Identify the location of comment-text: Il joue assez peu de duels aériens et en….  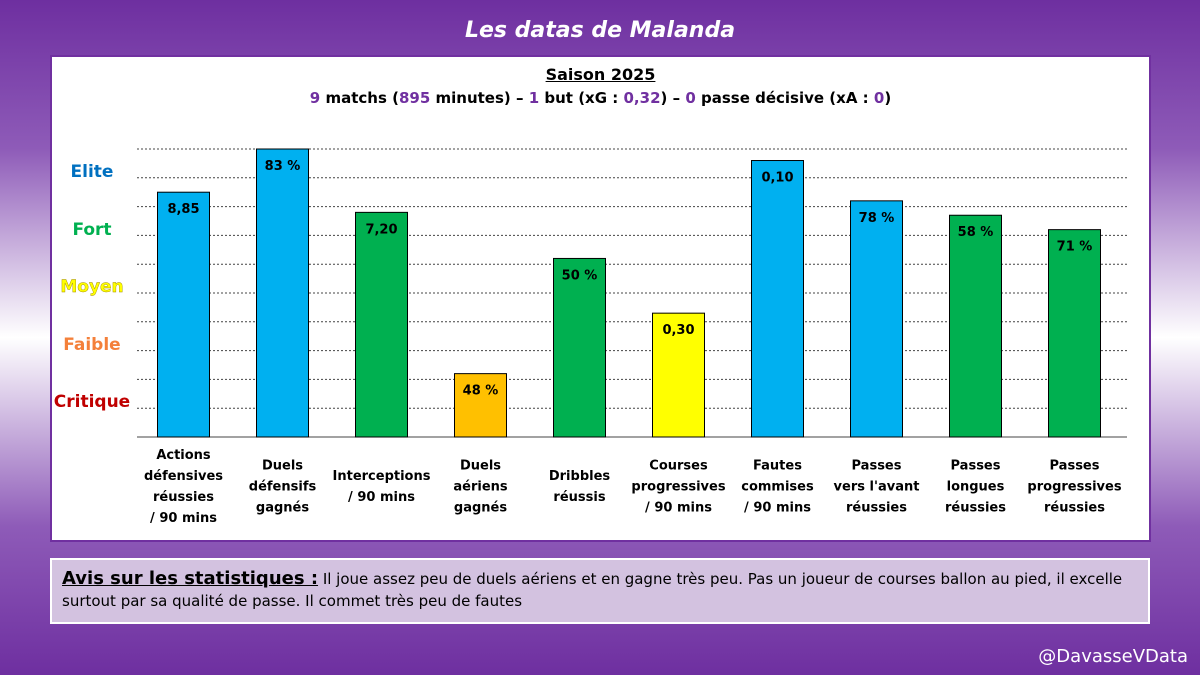
(592, 590).